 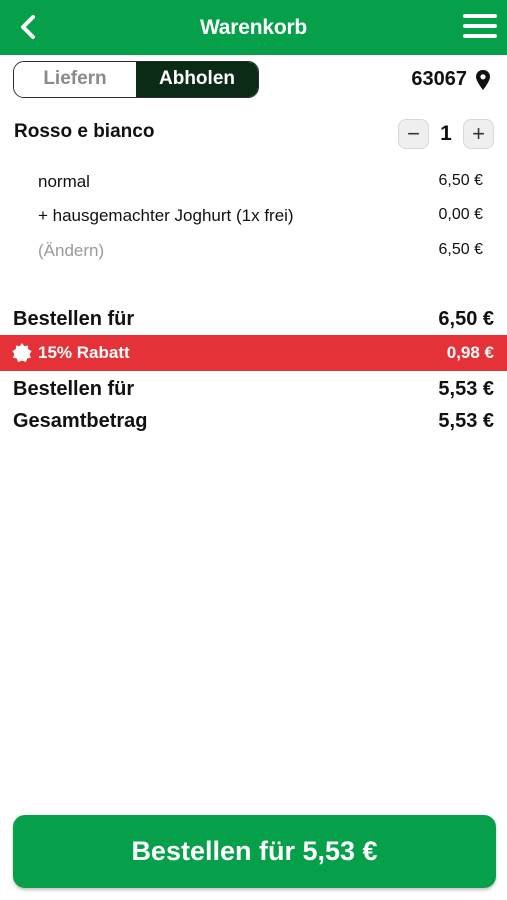 I want to click on item-option-row: + hausgemachter Joghurt (1x frei) 0,00 €, so click(x=260, y=216).